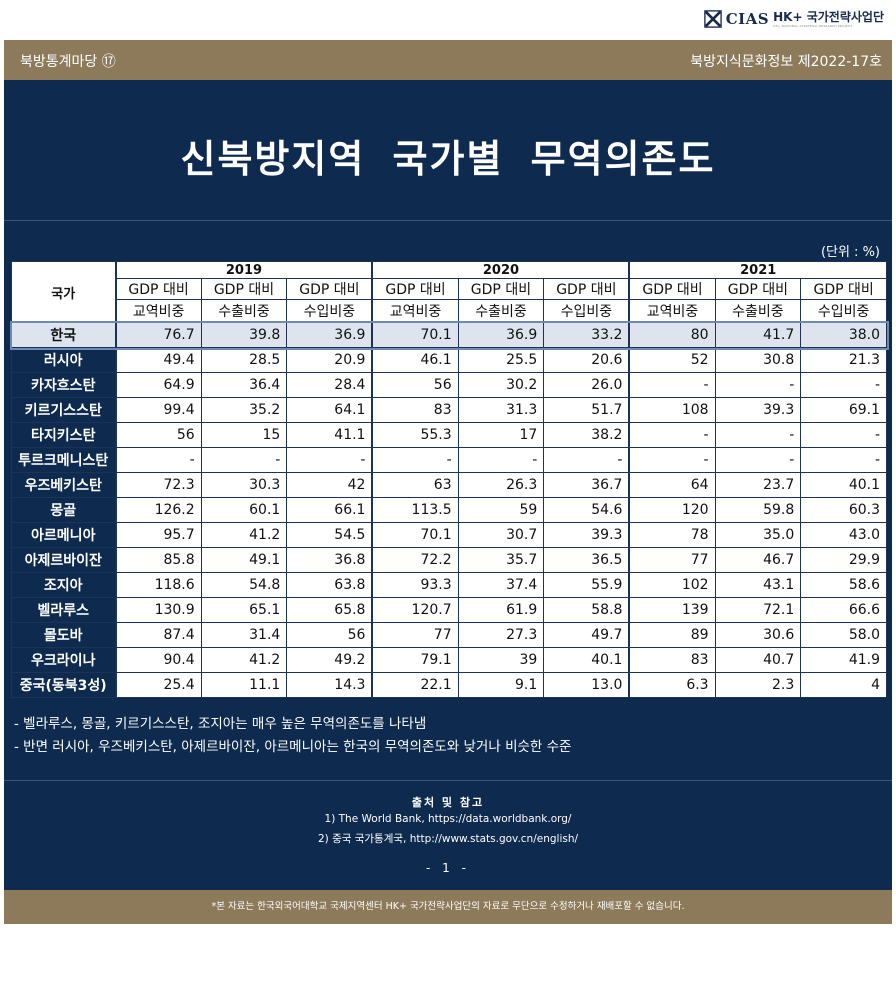 The width and height of the screenshot is (896, 1000). I want to click on value-cell: 80, so click(672, 335).